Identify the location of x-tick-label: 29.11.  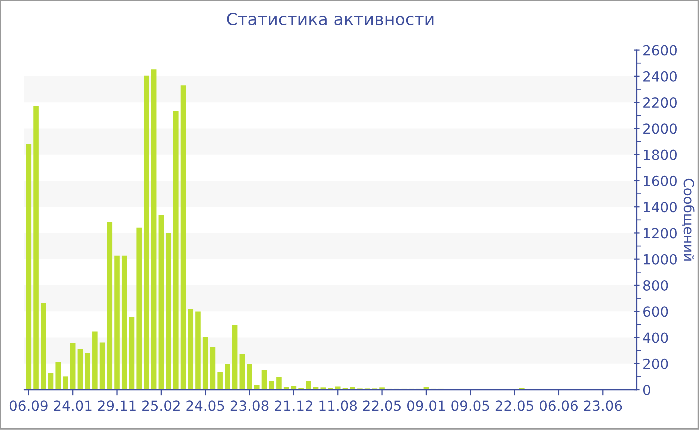
(117, 406).